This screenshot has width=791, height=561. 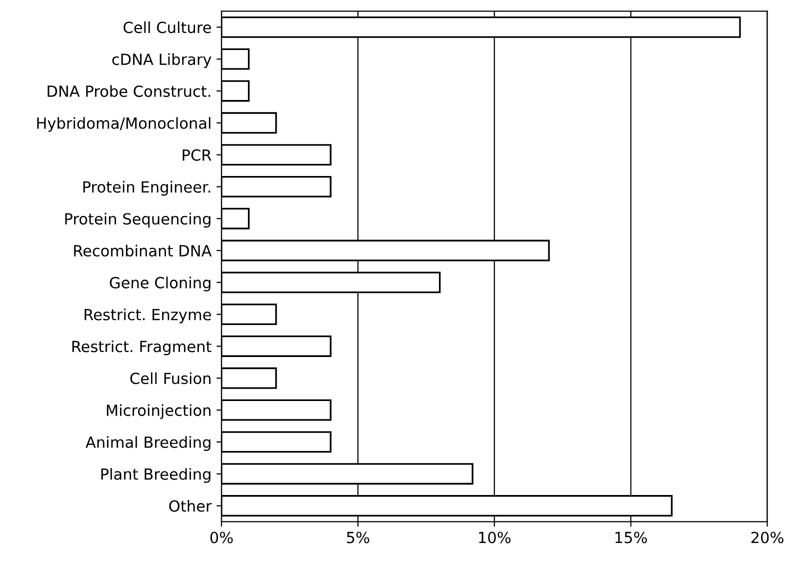 What do you see at coordinates (129, 91) in the screenshot?
I see `y-tick-label: DNA Probe Construct.` at bounding box center [129, 91].